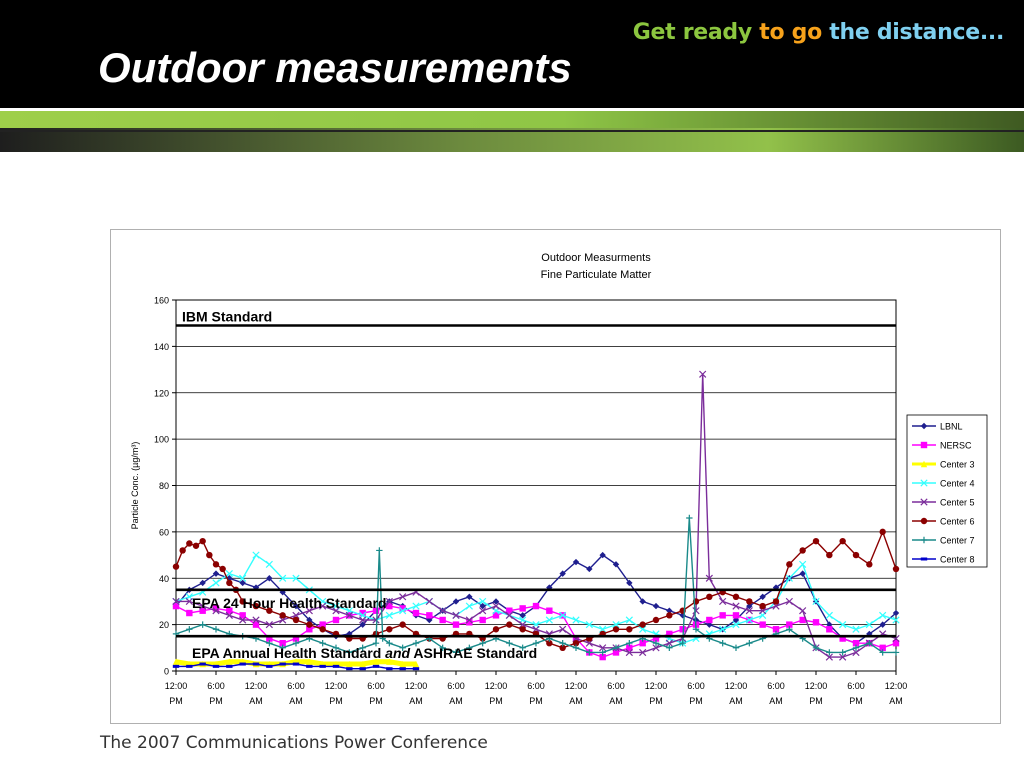  What do you see at coordinates (957, 465) in the screenshot?
I see `legend-label-center-3: Center 3` at bounding box center [957, 465].